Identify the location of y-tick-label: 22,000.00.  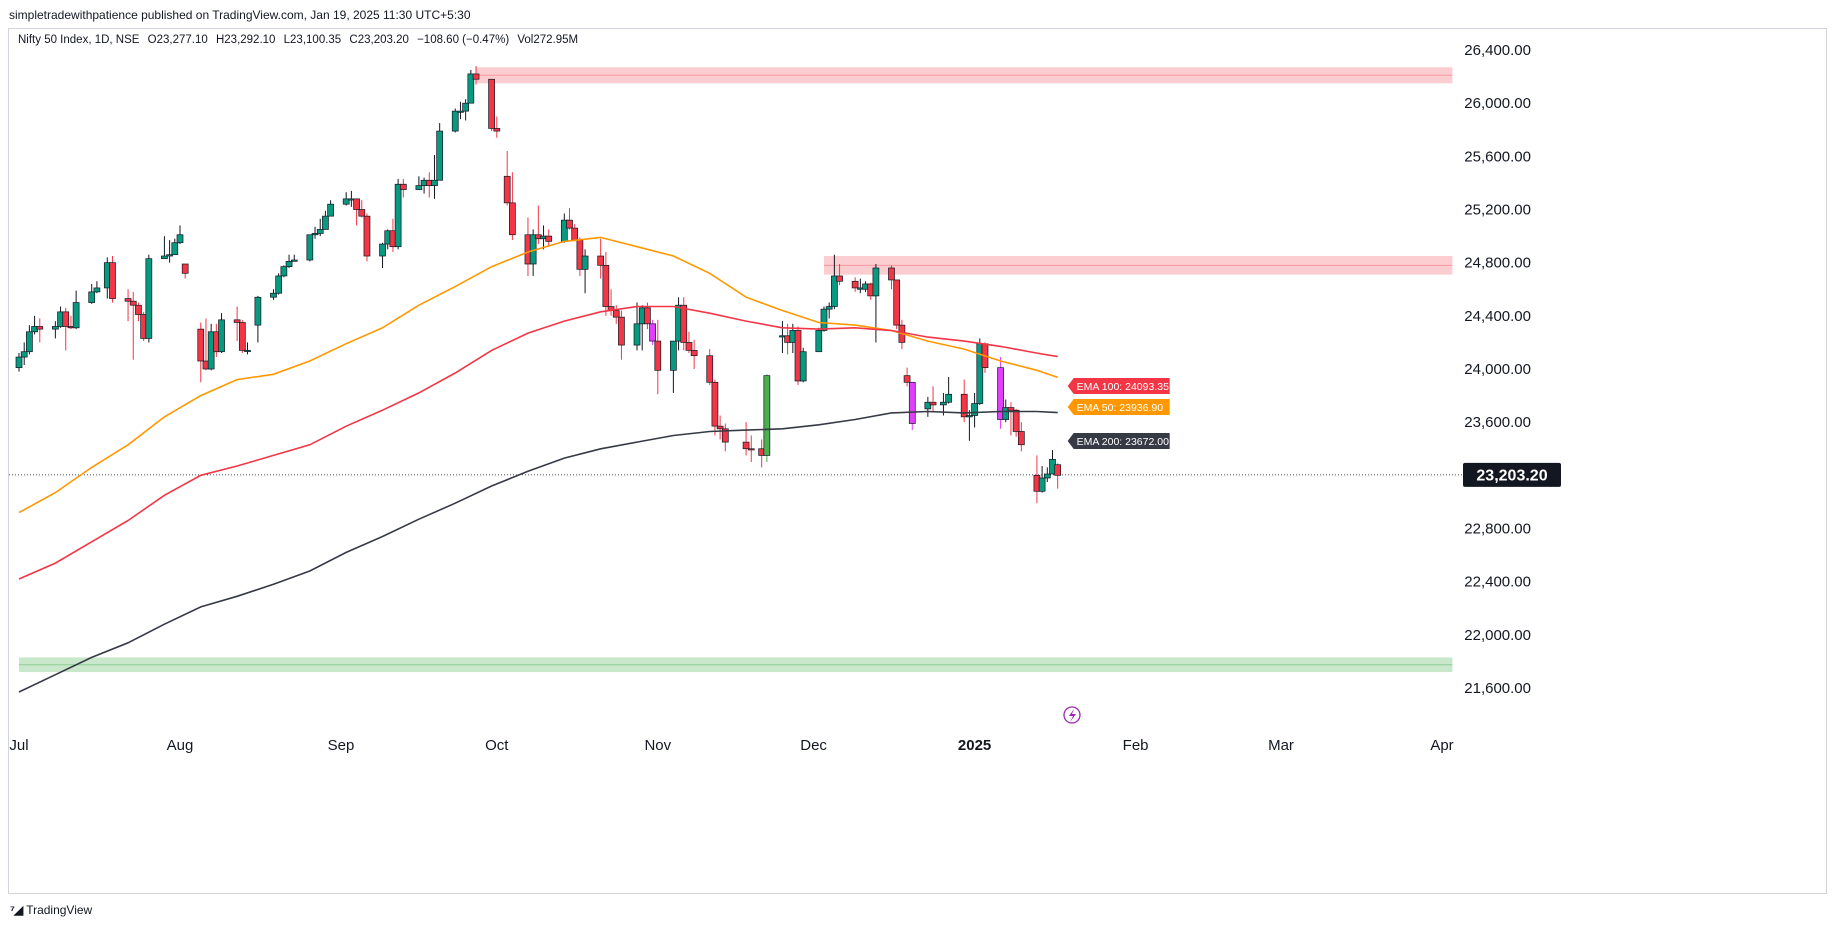
(1497, 635).